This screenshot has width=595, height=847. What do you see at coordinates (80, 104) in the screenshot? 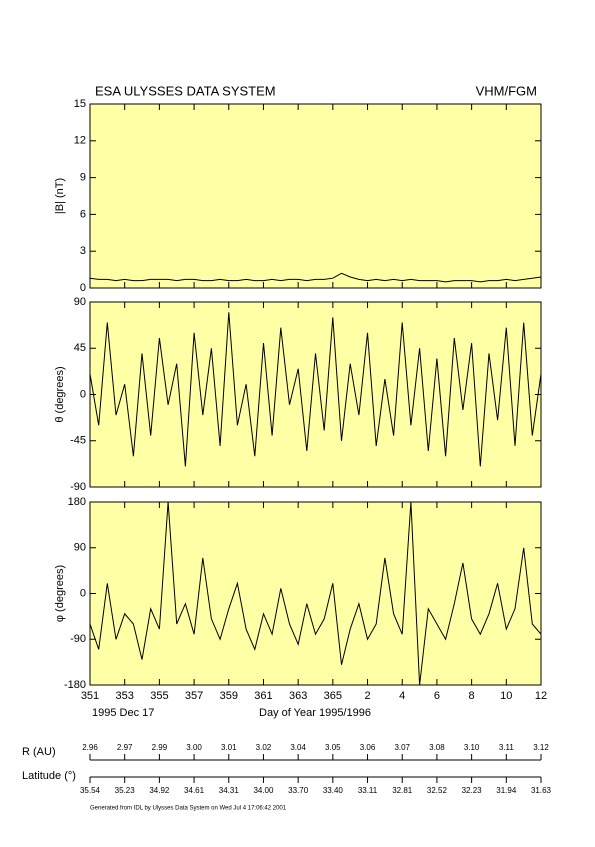
I see `y-tick-label: 15` at bounding box center [80, 104].